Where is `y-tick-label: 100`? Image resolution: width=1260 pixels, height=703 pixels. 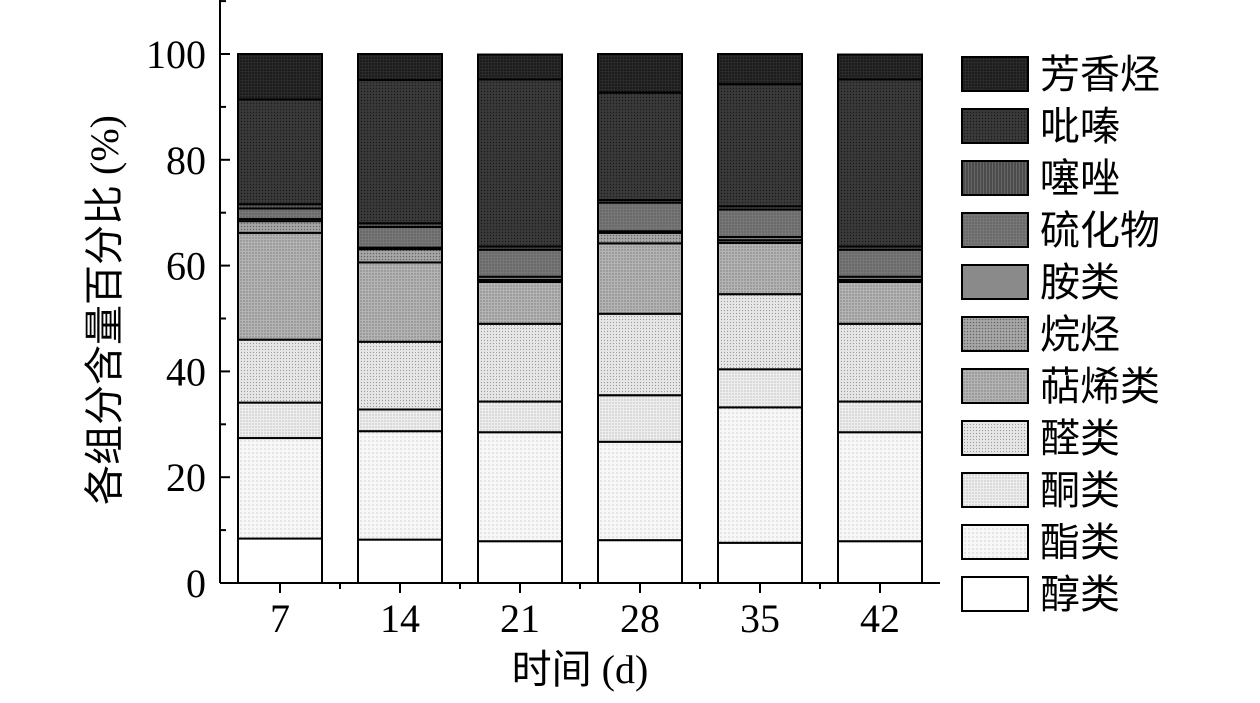
y-tick-label: 100 is located at coordinates (176, 54).